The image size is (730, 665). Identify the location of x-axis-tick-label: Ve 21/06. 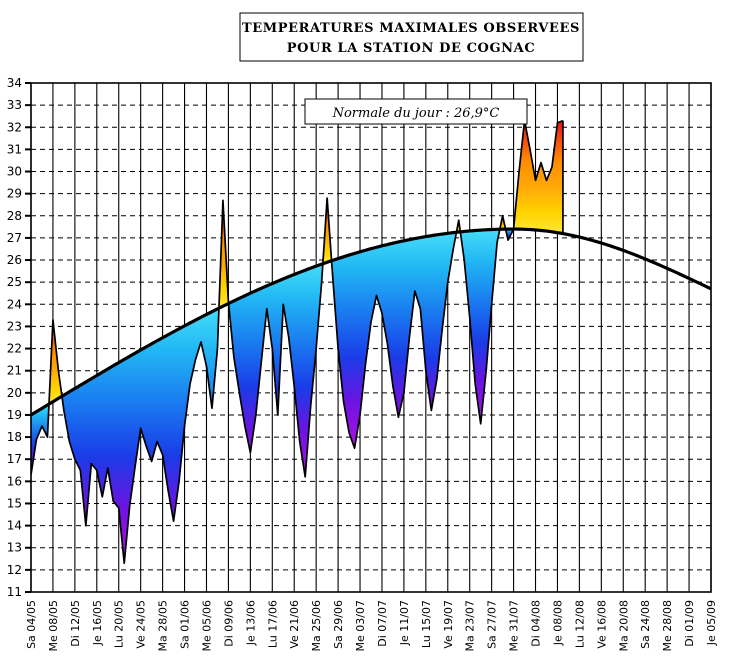
(294, 624).